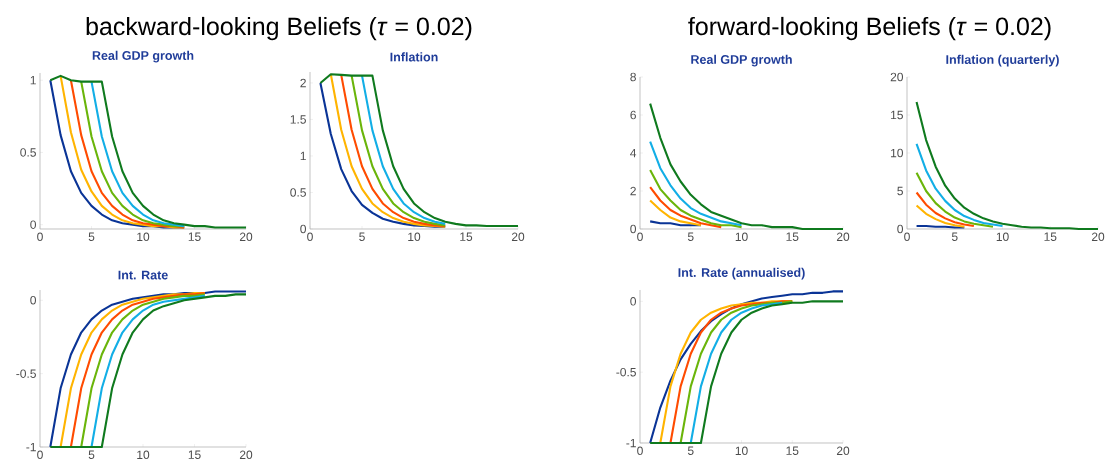 Image resolution: width=1115 pixels, height=466 pixels. Describe the element at coordinates (897, 115) in the screenshot. I see `y-tick-label: 15` at that location.